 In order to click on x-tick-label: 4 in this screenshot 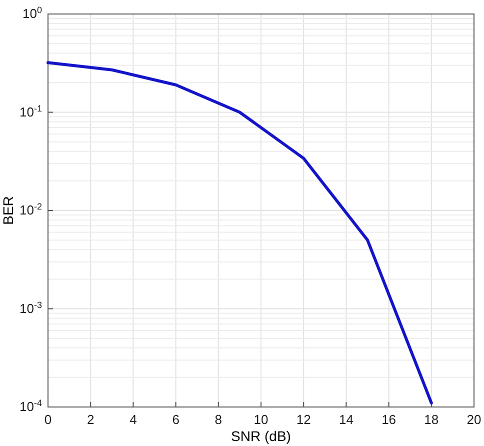, I will do `click(133, 420)`.